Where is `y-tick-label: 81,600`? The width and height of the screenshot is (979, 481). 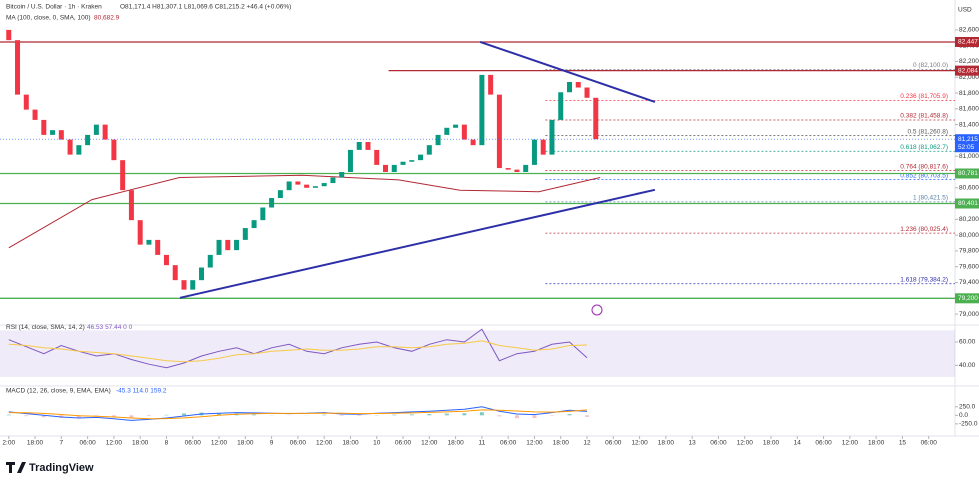 y-tick-label: 81,600 is located at coordinates (969, 109).